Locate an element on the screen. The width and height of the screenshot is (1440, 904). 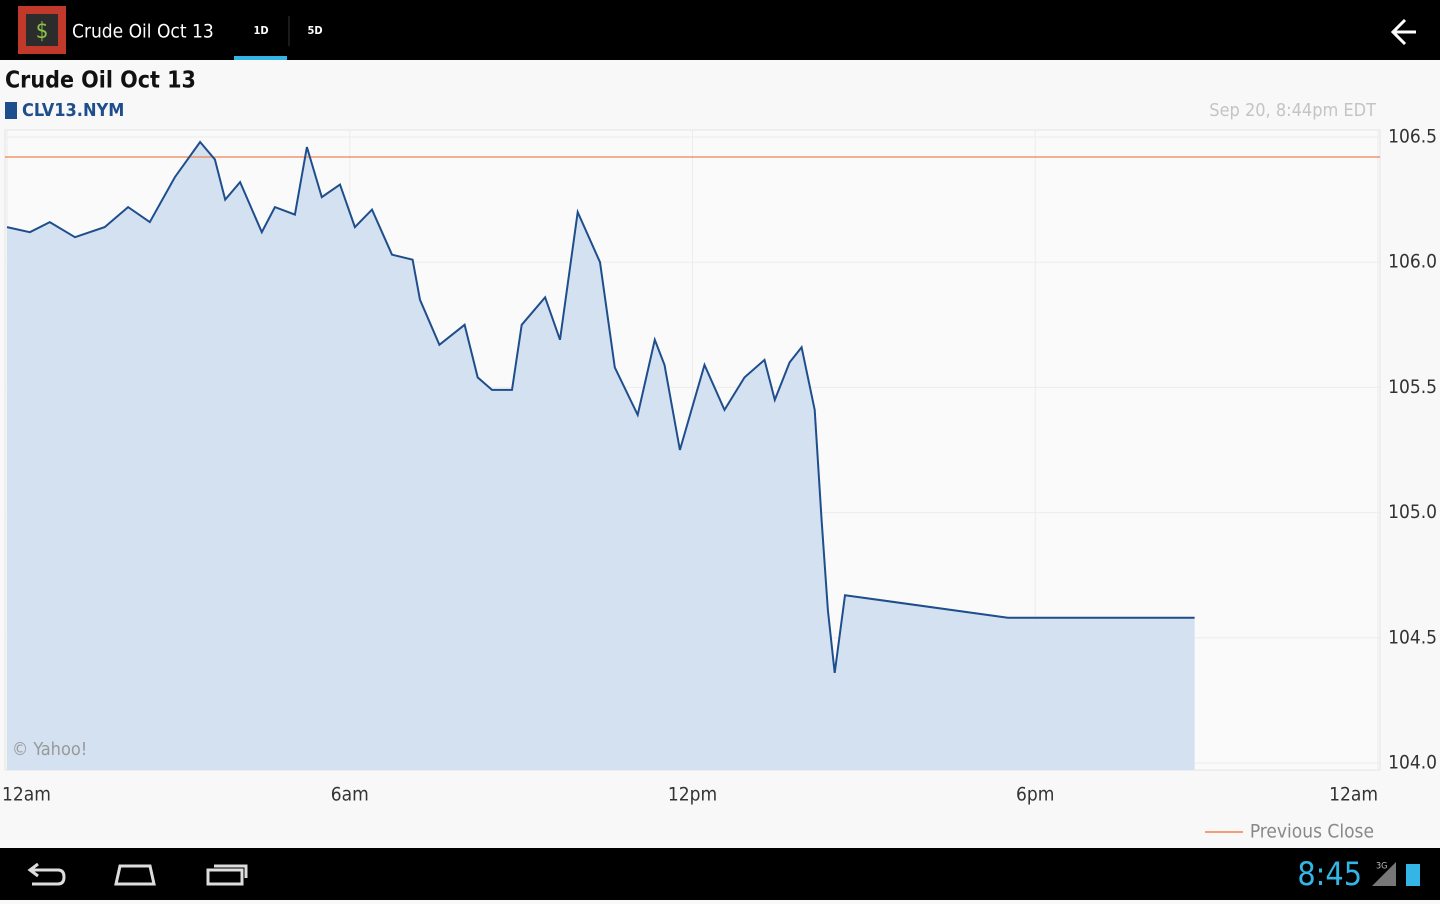
credit: © Yahoo! is located at coordinates (49, 749).